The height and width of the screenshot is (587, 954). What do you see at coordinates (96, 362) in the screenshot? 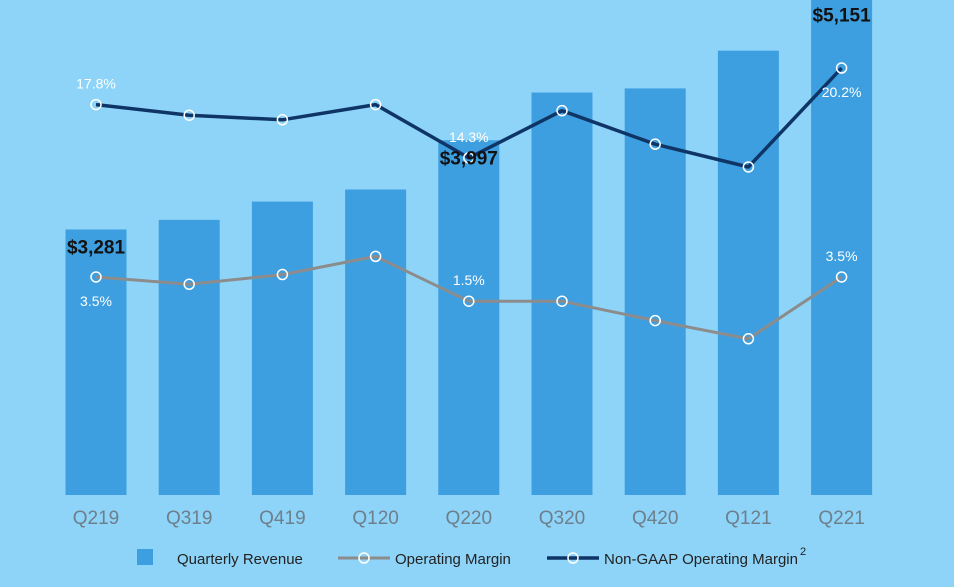
I see `revenue-bar-Q219` at bounding box center [96, 362].